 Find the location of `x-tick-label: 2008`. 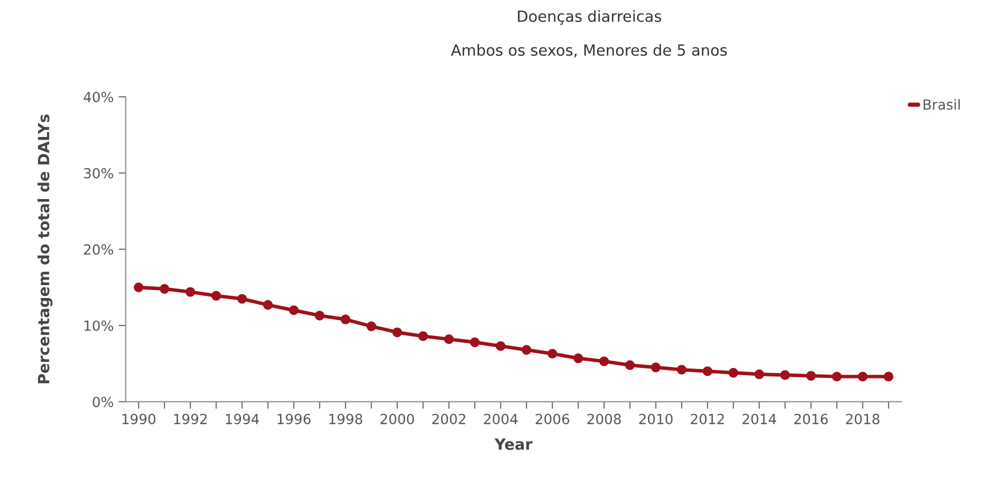

x-tick-label: 2008 is located at coordinates (604, 419).